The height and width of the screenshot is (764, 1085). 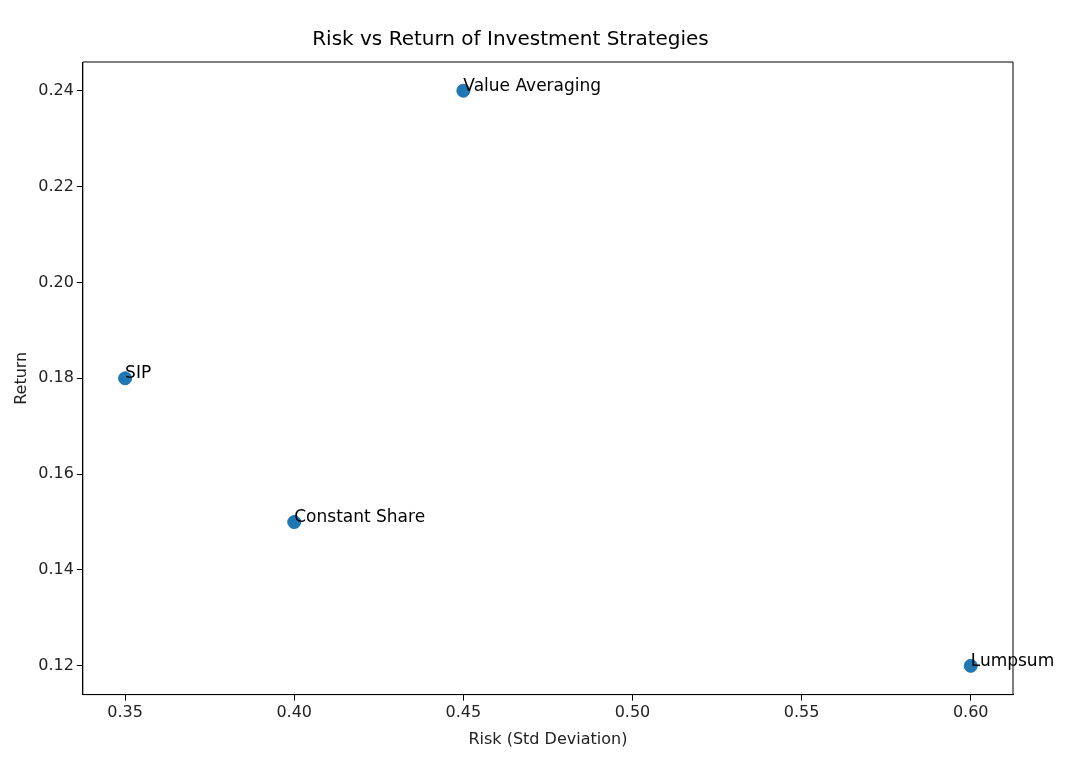 I want to click on chart-title: Risk vs Return of Investment Strategies, so click(x=510, y=38).